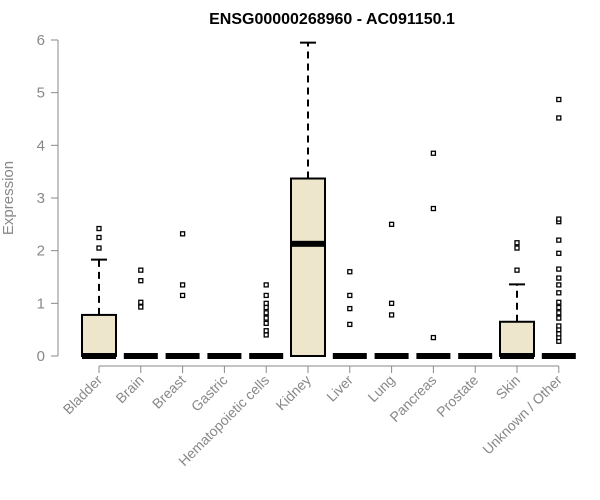 This screenshot has height=500, width=600. I want to click on x-tick-label: Kidney, so click(294, 393).